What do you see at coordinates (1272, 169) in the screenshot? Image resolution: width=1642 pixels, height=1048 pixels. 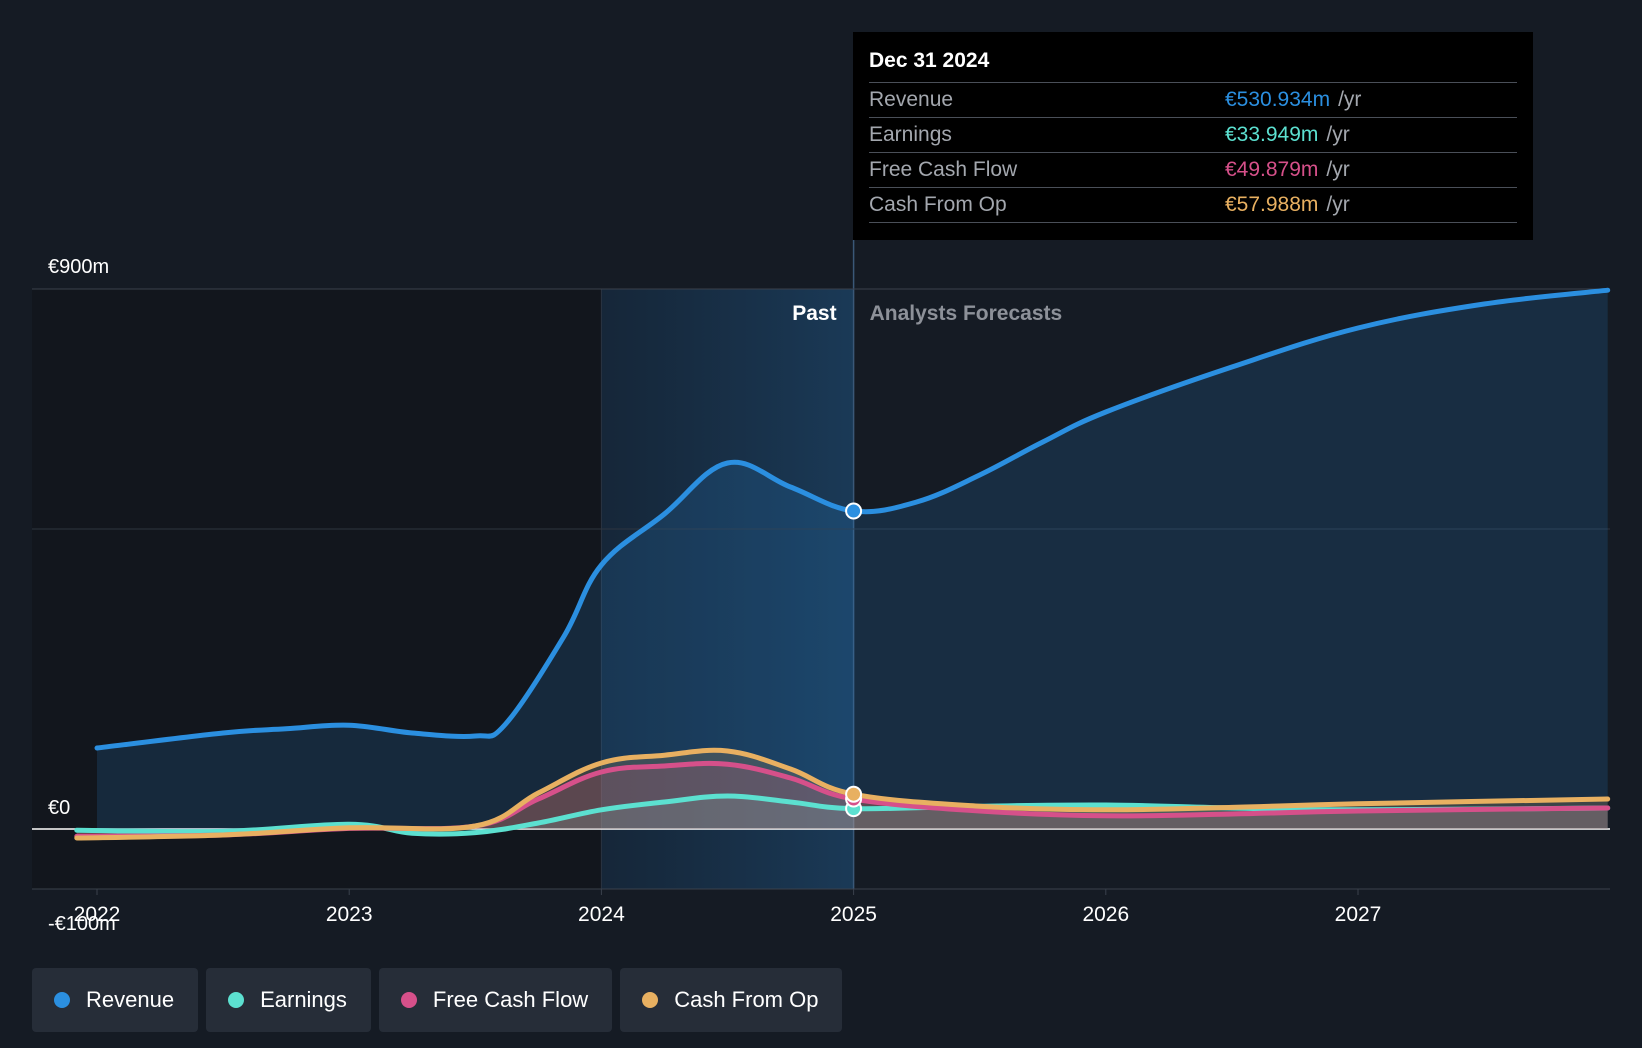 I see `tooltip-value: €49.879m` at bounding box center [1272, 169].